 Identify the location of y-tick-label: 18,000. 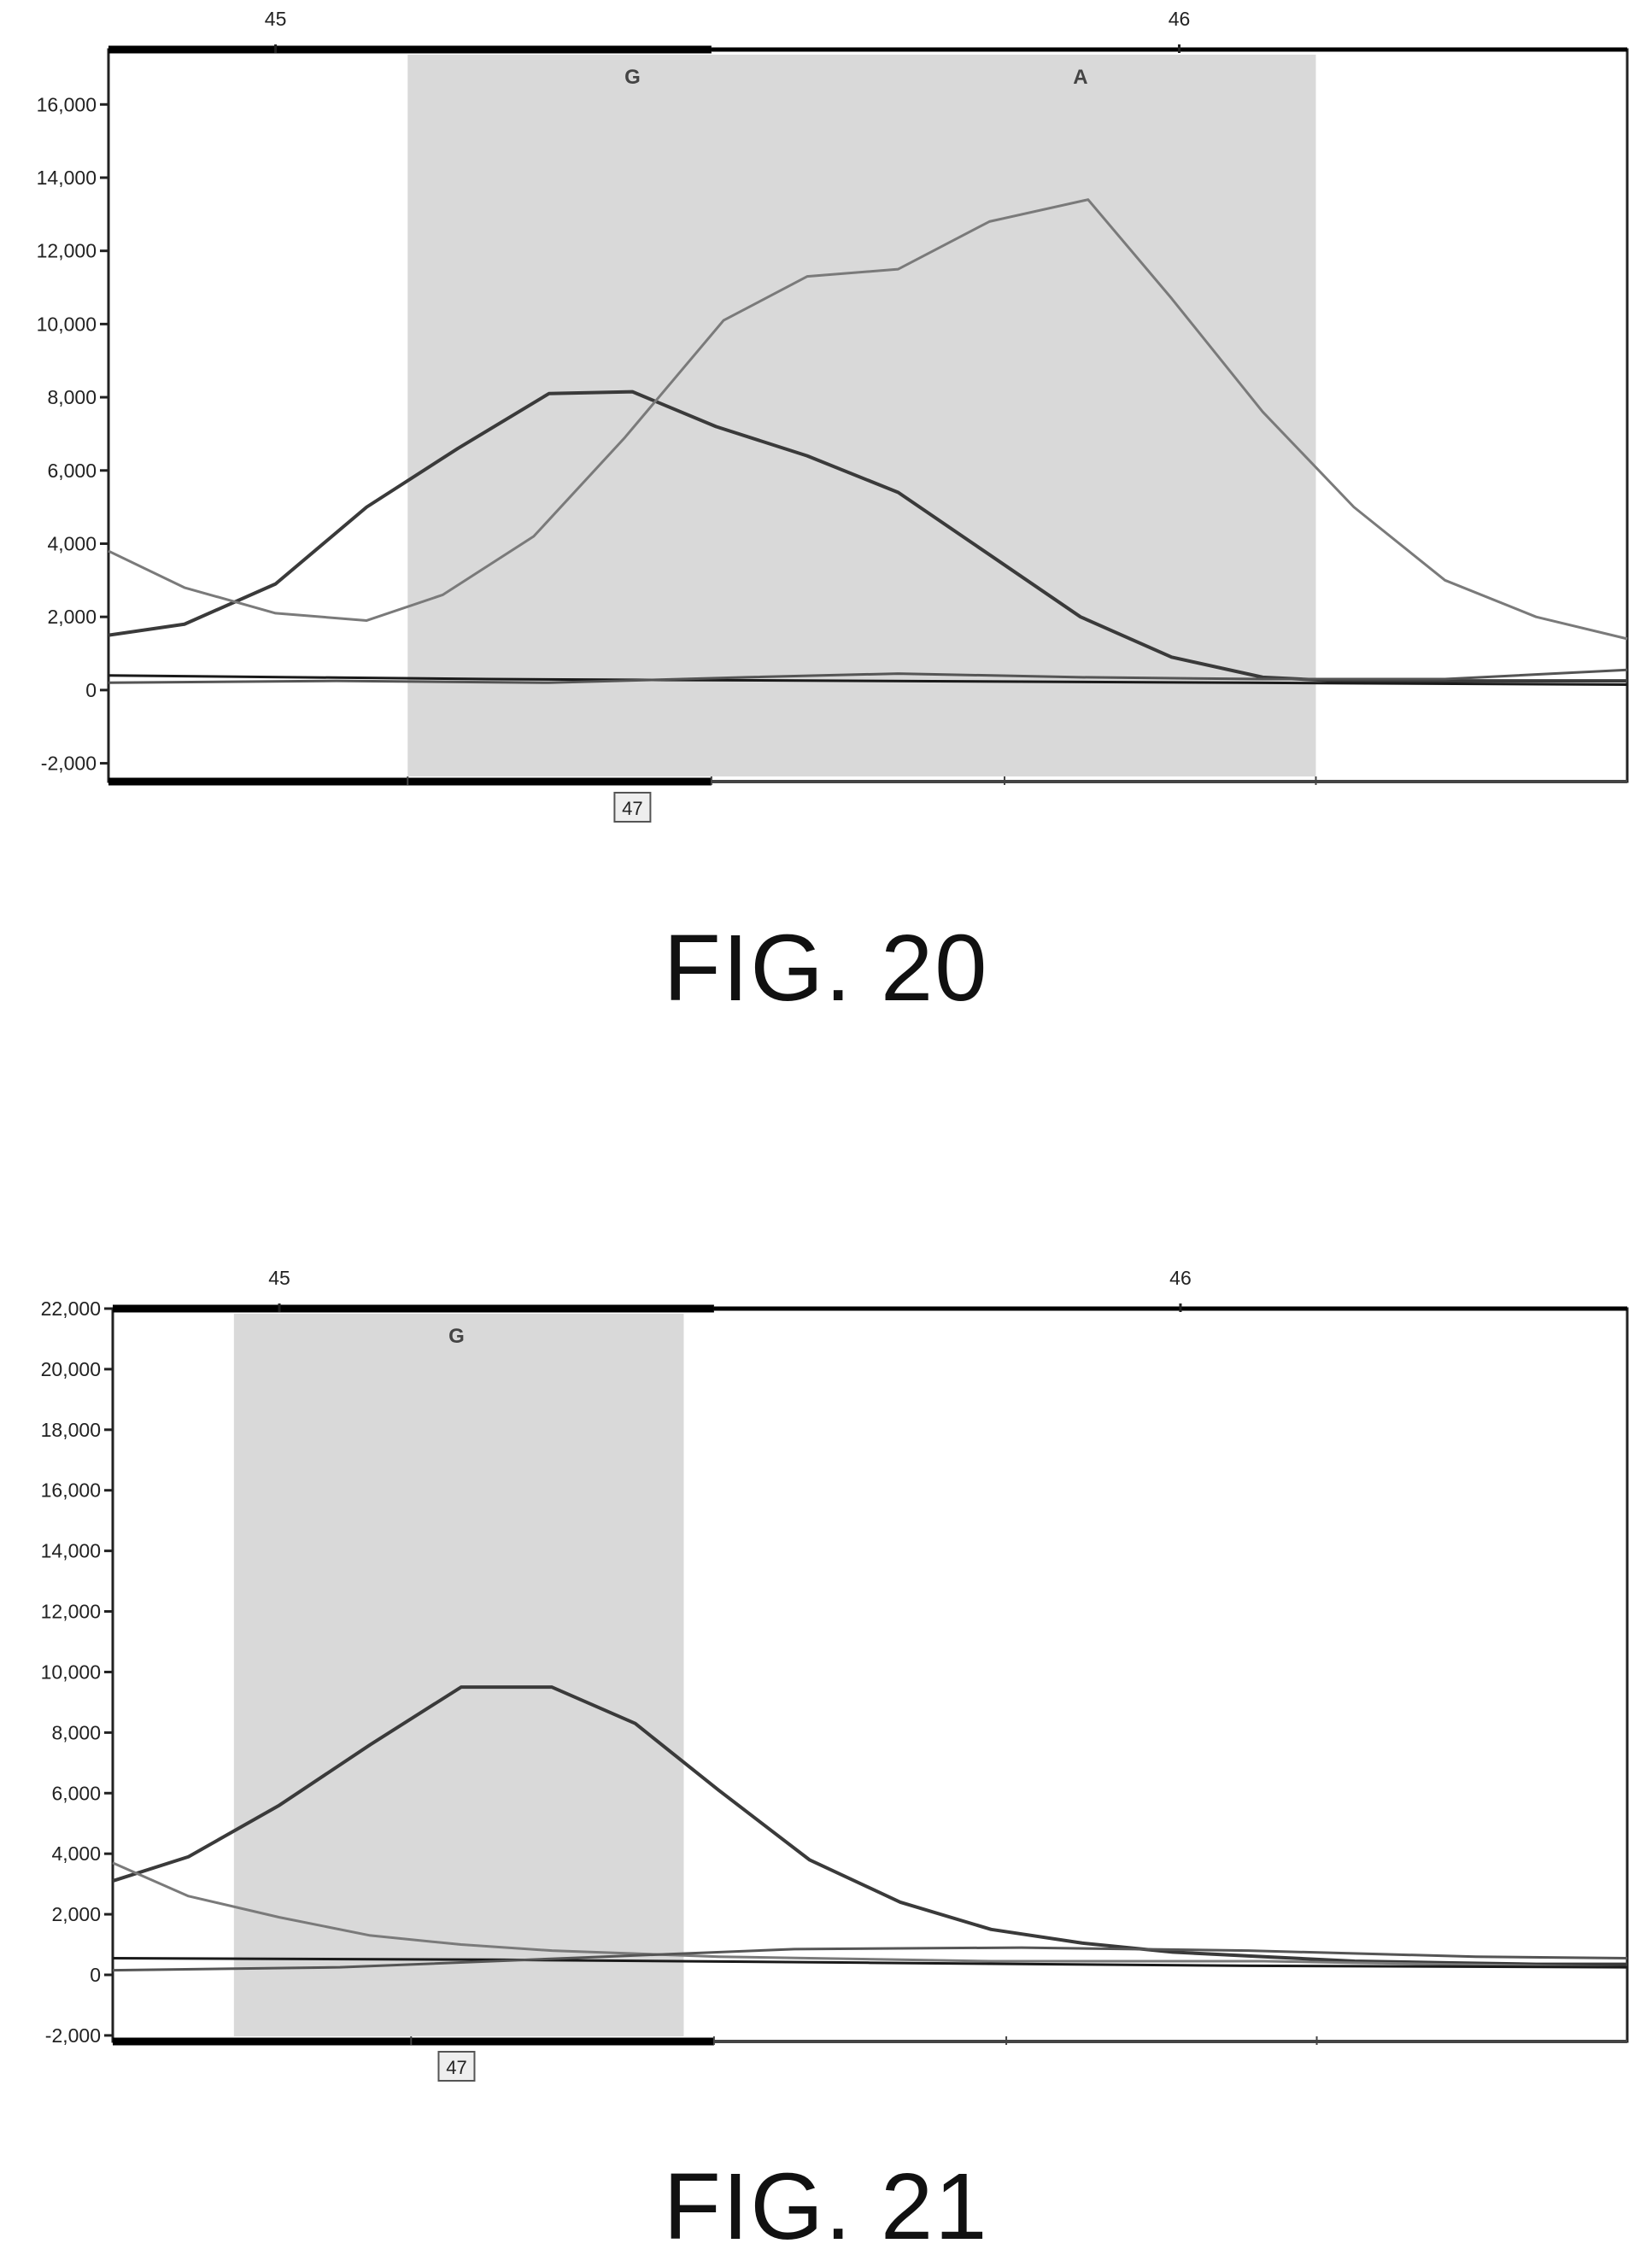
(71, 1430).